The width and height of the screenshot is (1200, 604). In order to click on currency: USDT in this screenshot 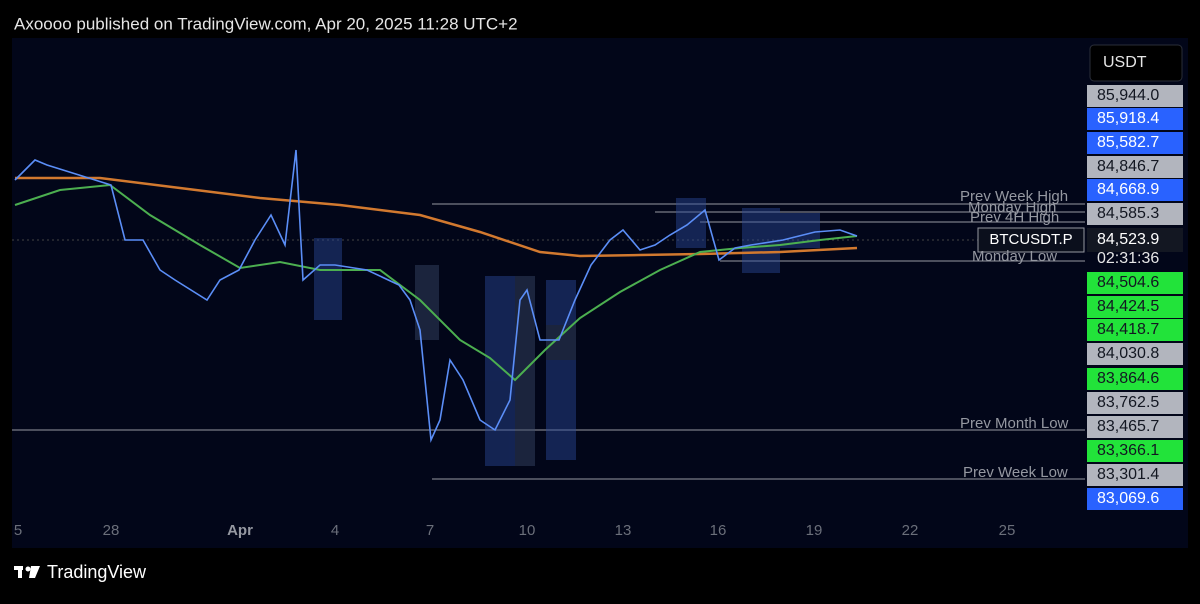, I will do `click(1125, 62)`.